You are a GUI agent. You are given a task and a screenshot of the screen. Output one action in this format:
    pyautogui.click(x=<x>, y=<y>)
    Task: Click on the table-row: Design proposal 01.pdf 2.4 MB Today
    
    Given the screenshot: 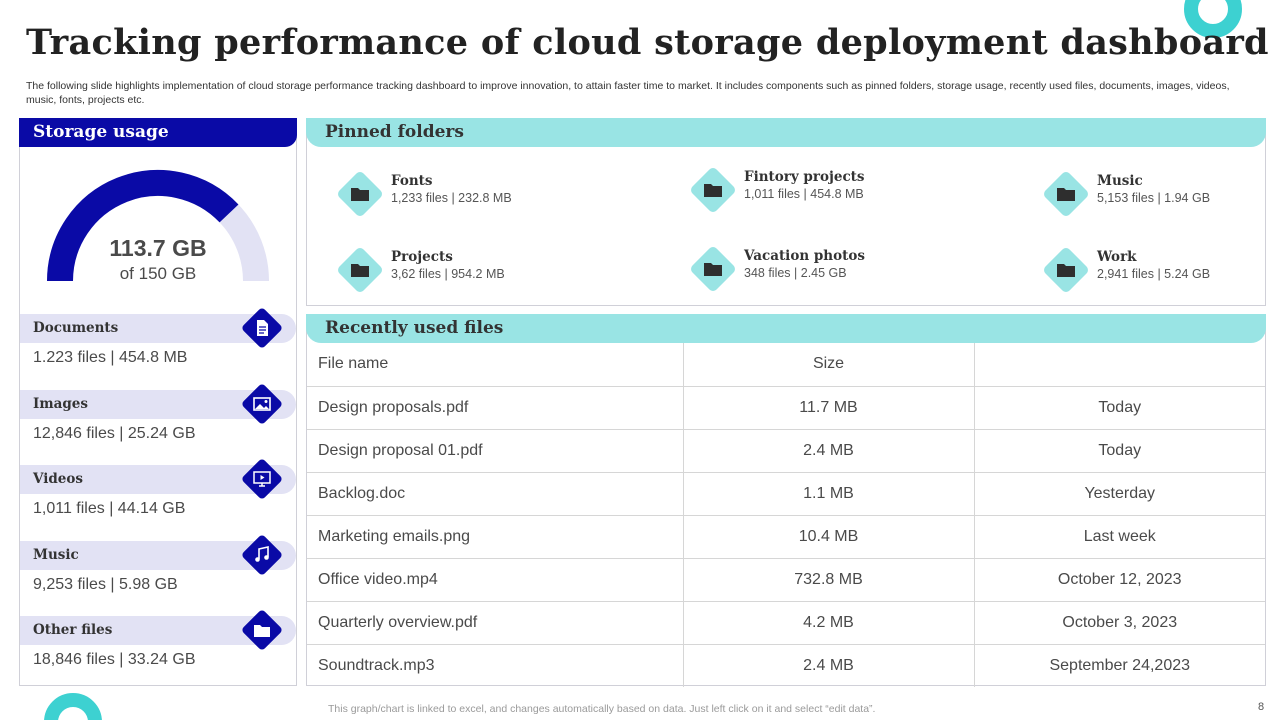 What is the action you would take?
    pyautogui.click(x=786, y=450)
    